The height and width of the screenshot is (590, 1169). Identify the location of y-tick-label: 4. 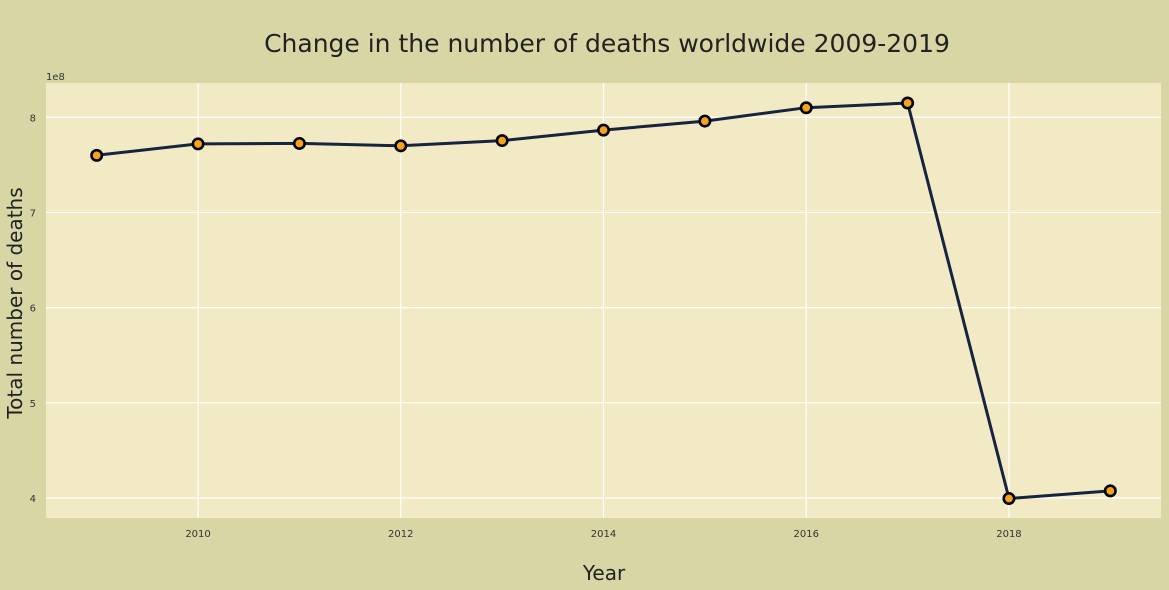
(33, 499).